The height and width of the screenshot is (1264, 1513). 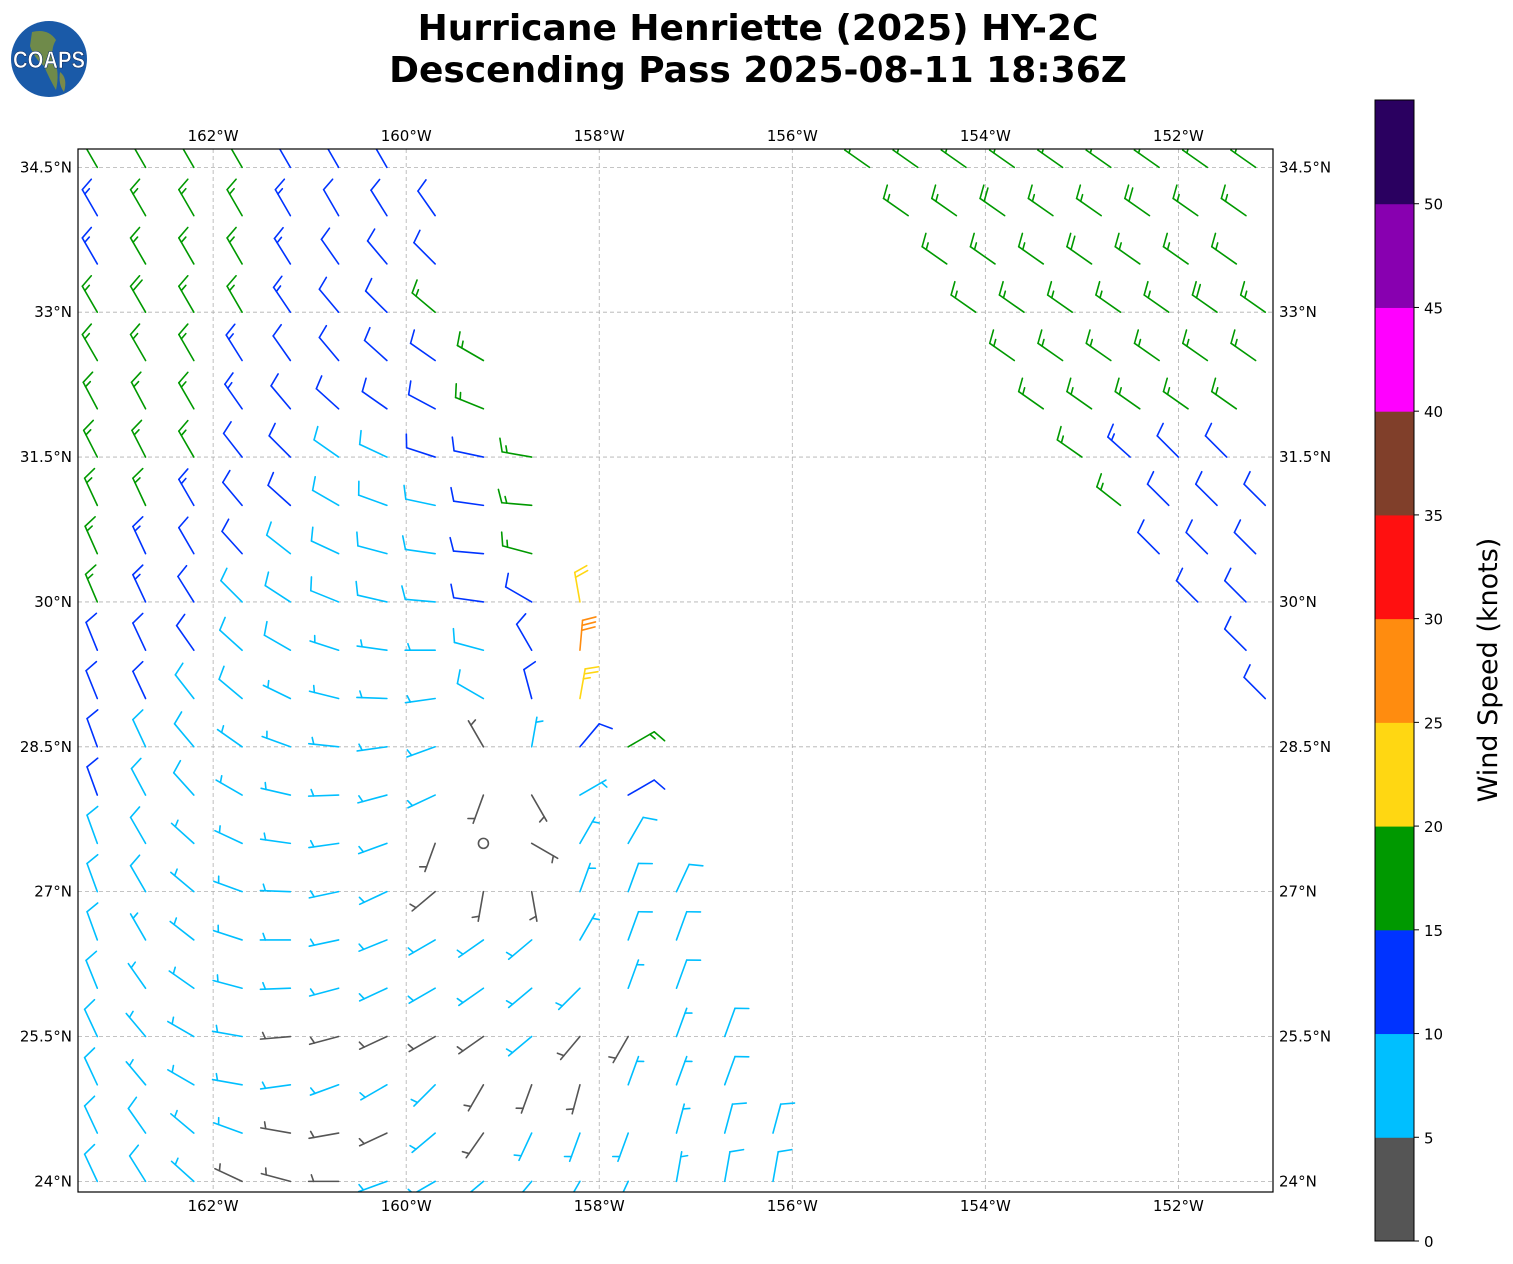 I want to click on lat-tick-label-right: 31.5°N, so click(x=1305, y=457).